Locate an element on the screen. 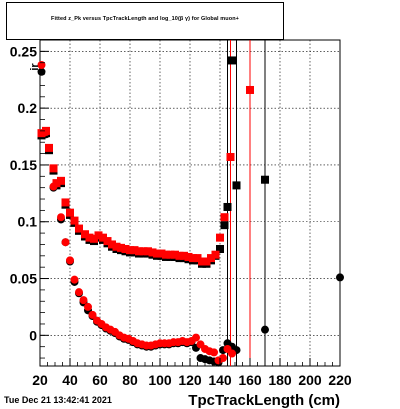 The image size is (400, 409). y-tick-label: 0.2 is located at coordinates (28, 108).